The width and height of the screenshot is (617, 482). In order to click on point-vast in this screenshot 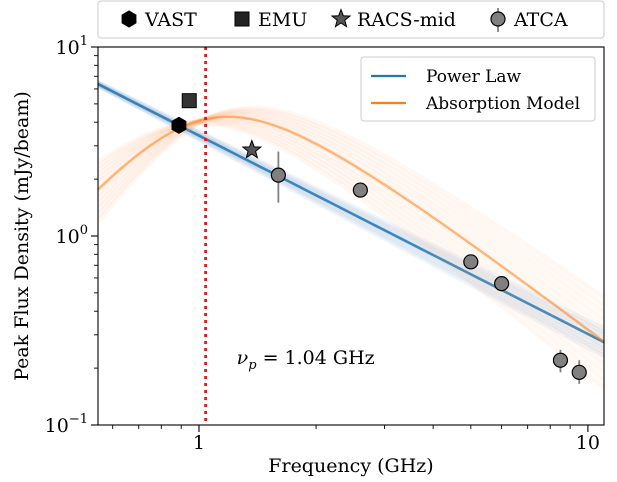, I will do `click(179, 125)`.